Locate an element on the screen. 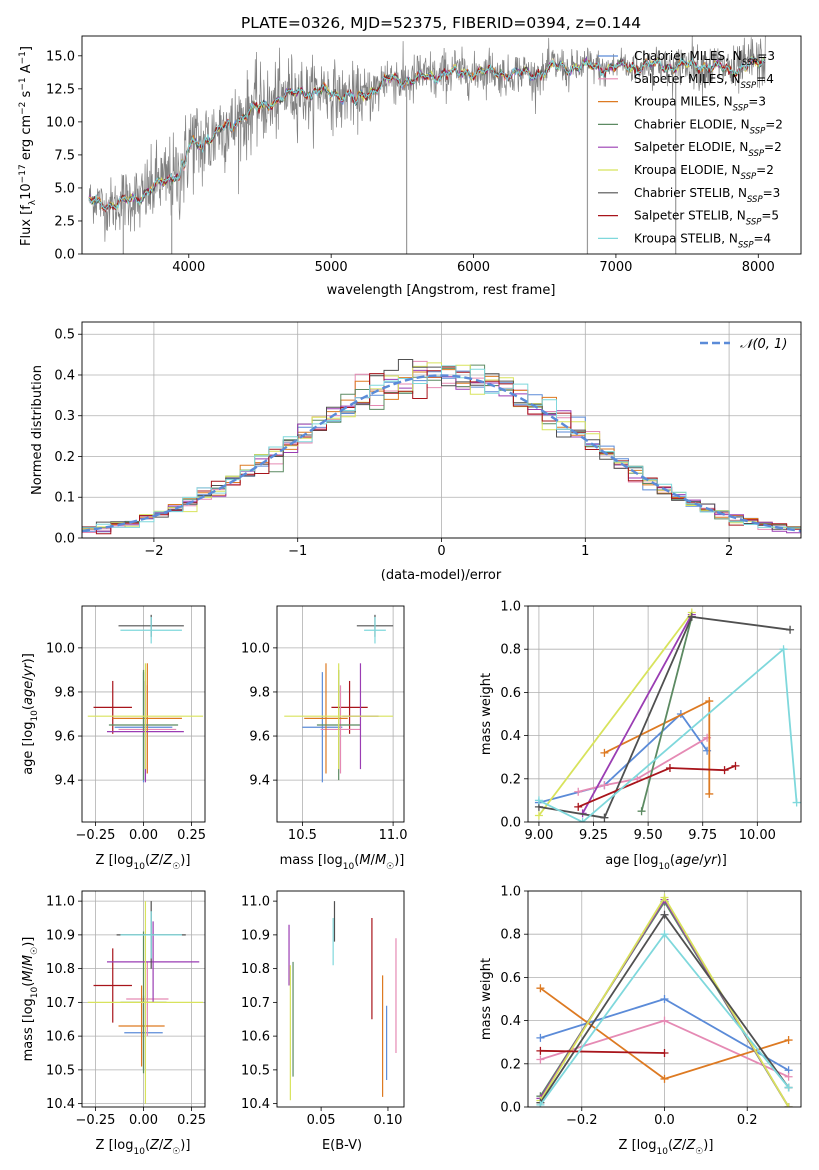  axes-age-weight: 9.00 9.25 9.50 9.75 10.00 0.0 0.2 0.4 0.6 0.8 1.0 is located at coordinates (651, 721).